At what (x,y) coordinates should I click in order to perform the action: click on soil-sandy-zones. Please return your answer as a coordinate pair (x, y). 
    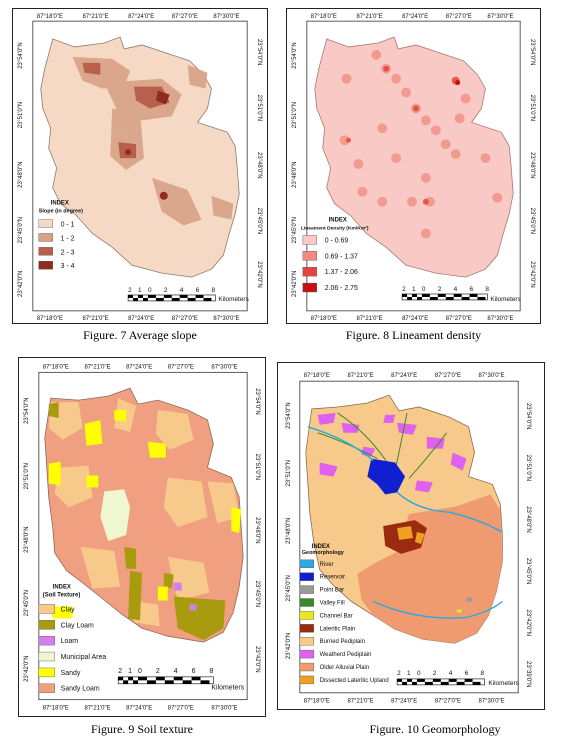
    Looking at the image, I should click on (145, 514).